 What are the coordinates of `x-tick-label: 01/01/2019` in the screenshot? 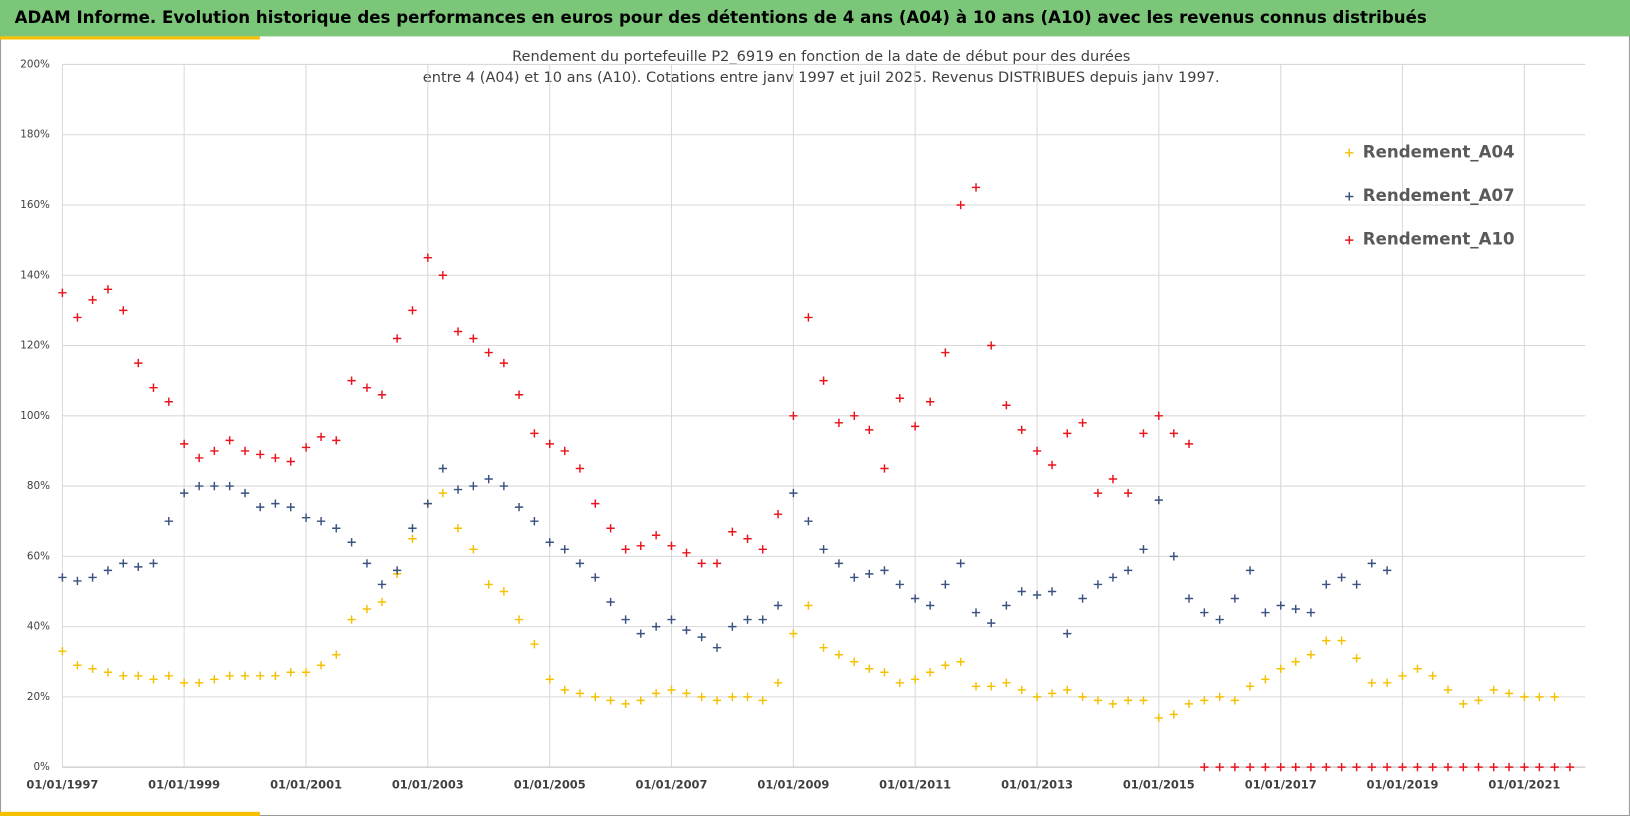 It's located at (1403, 784).